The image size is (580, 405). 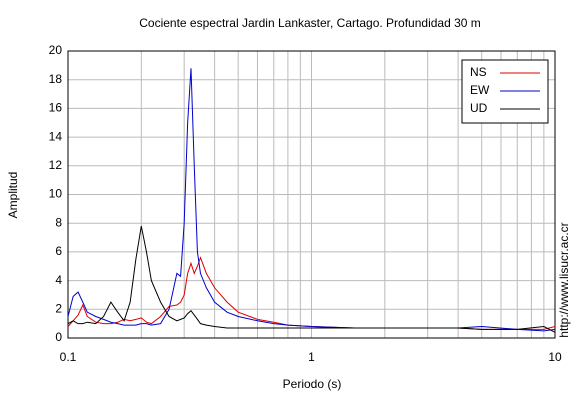 I want to click on x-tick-label: 0.1, so click(x=68, y=357).